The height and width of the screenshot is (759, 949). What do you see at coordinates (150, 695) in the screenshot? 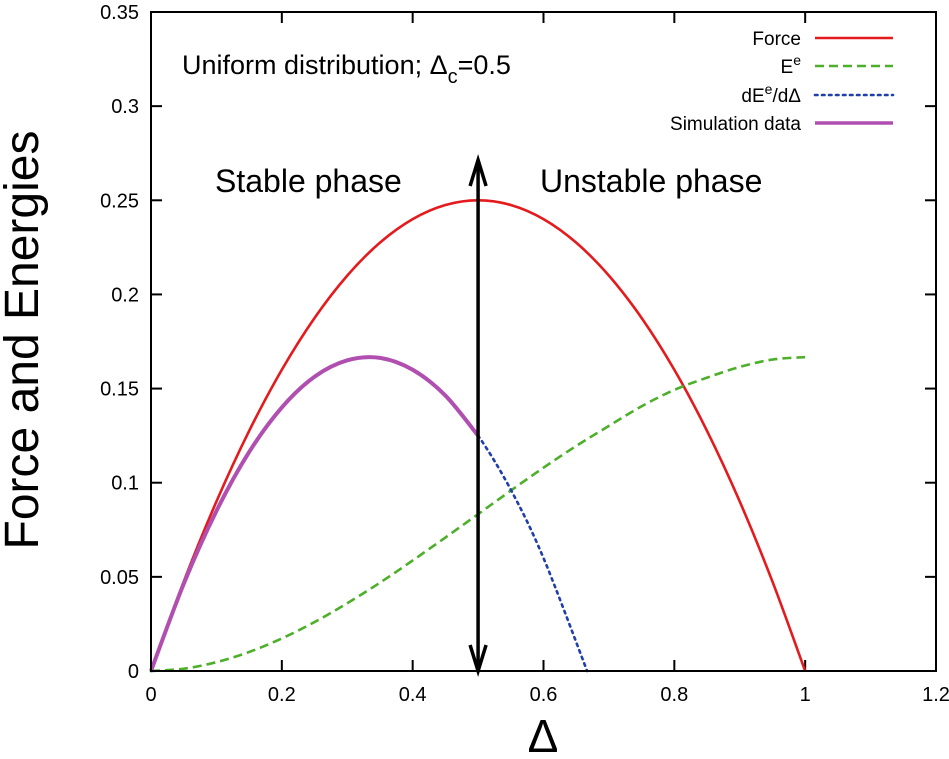
I see `x-tick-label: 0` at bounding box center [150, 695].